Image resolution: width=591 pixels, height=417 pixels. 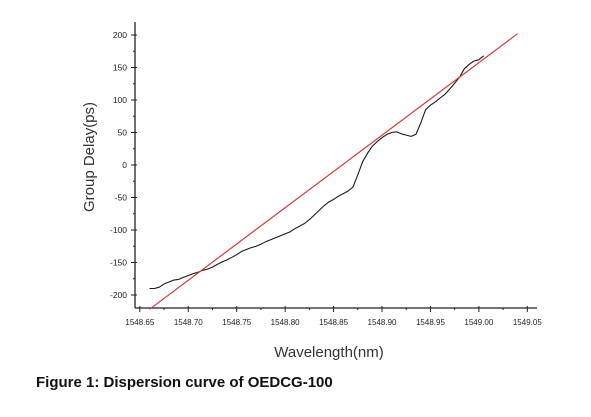 I want to click on x-tick-label: 1548.70, so click(x=188, y=322).